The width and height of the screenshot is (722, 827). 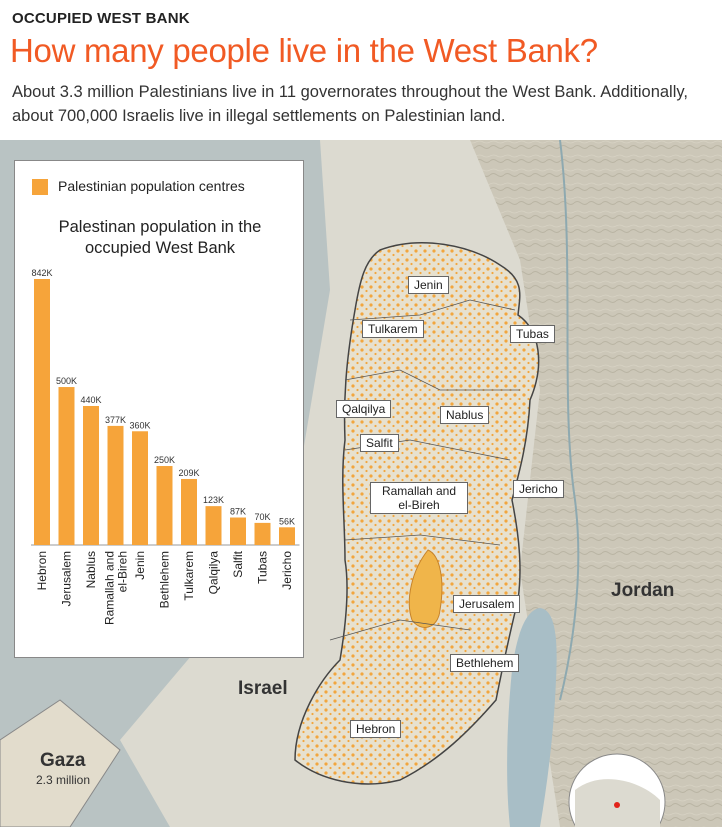 What do you see at coordinates (393, 329) in the screenshot?
I see `map-label-tulkarem: Tulkarem` at bounding box center [393, 329].